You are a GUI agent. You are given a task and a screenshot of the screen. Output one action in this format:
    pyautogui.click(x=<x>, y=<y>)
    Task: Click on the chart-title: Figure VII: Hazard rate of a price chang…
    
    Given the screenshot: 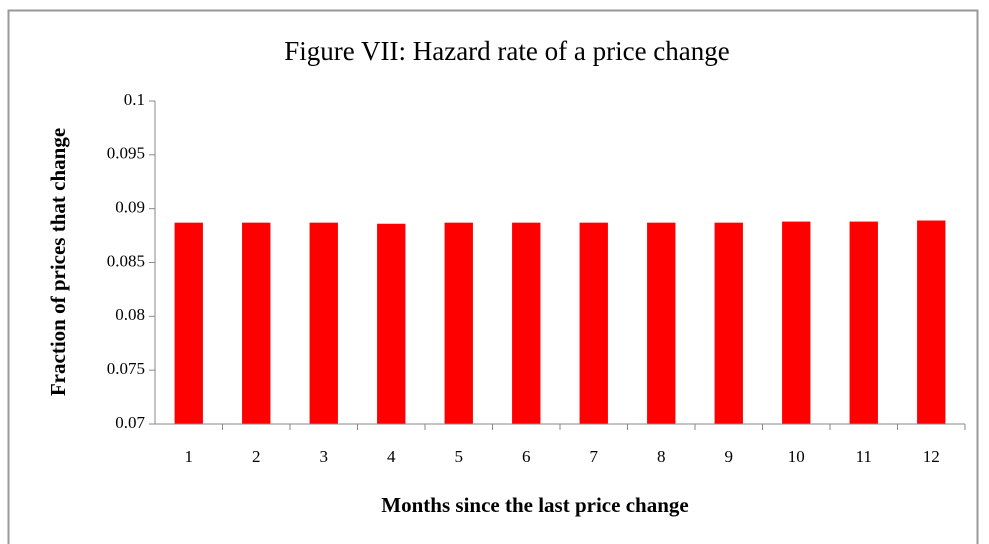 What is the action you would take?
    pyautogui.click(x=507, y=51)
    